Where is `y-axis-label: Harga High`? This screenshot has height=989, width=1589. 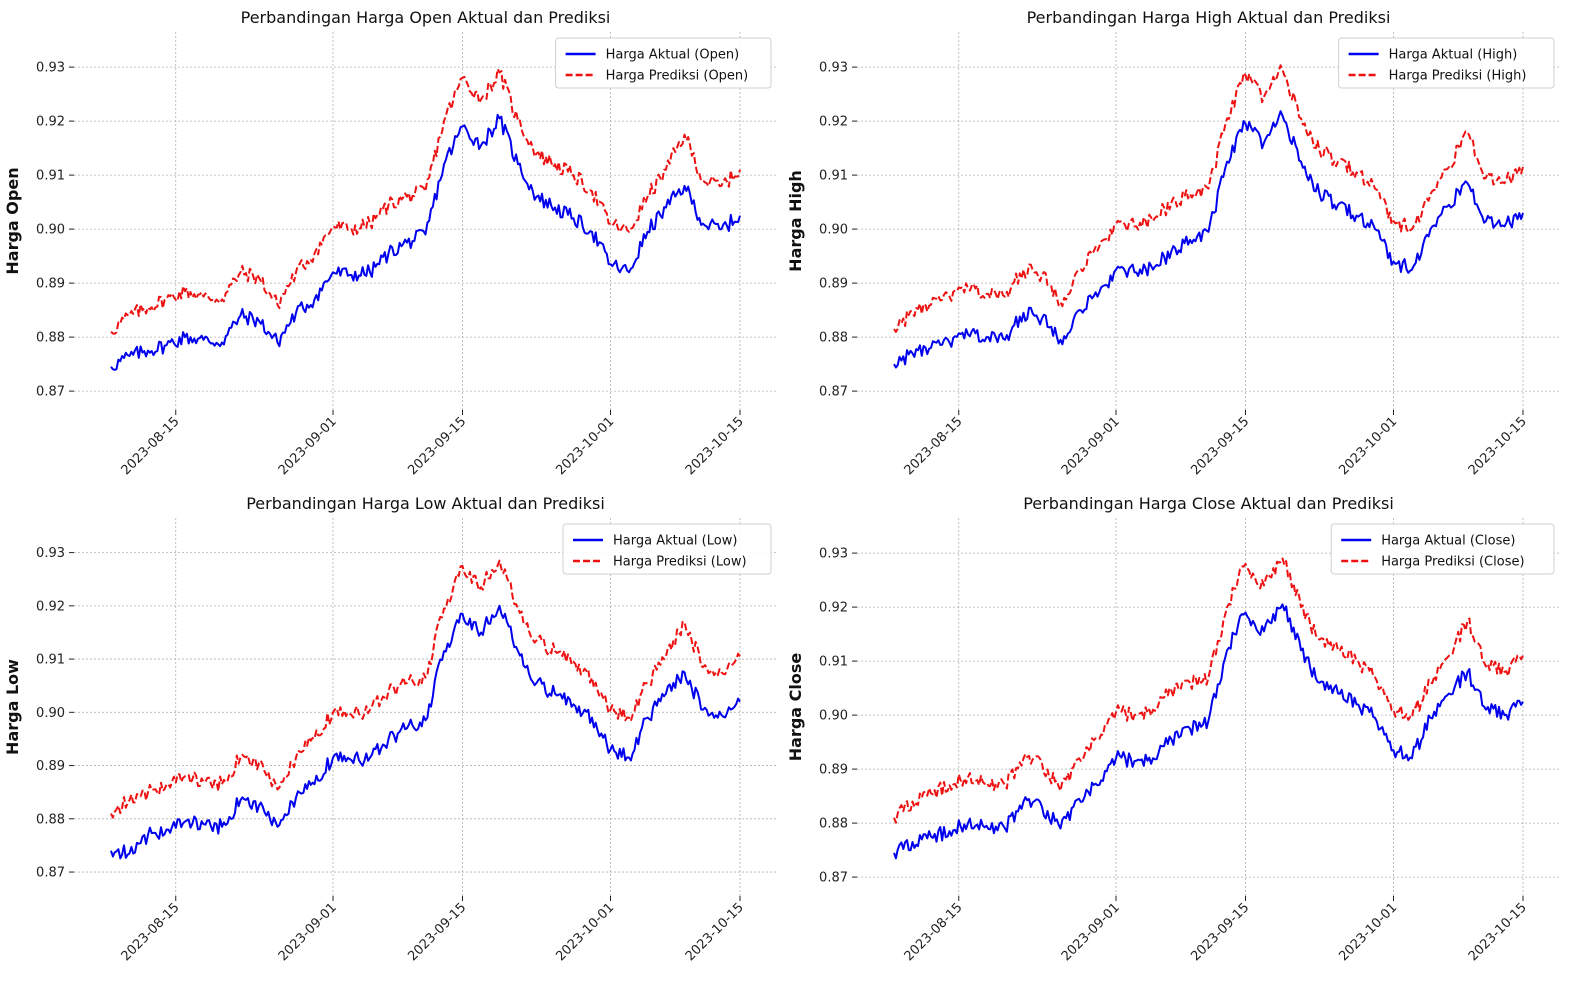
y-axis-label: Harga High is located at coordinates (795, 221).